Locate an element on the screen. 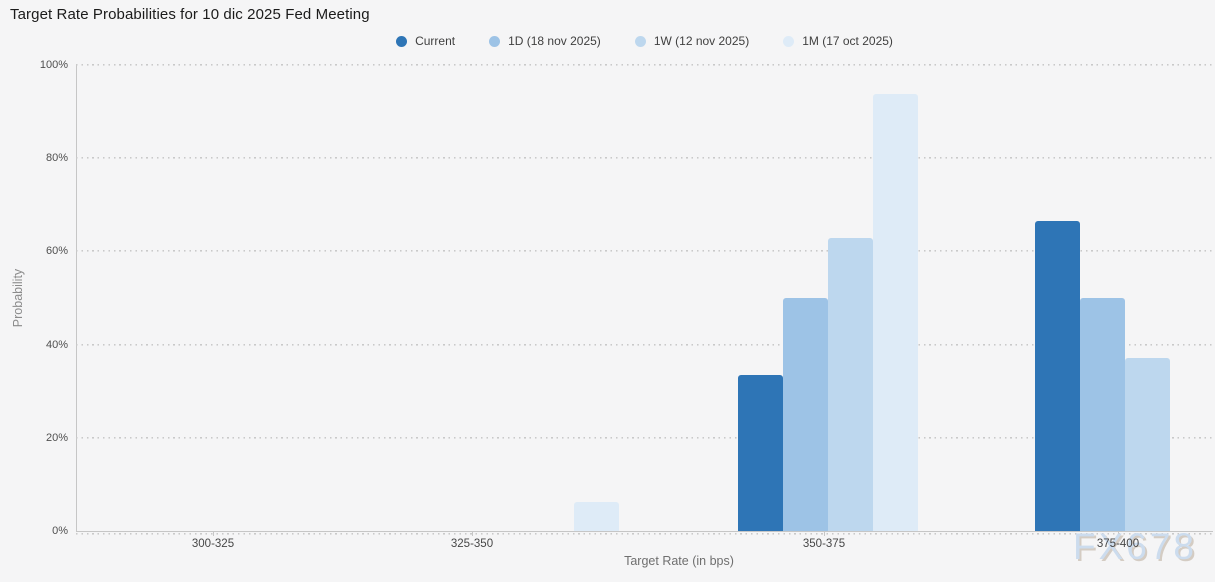  y-tick-label-40: 40% is located at coordinates (56, 344).